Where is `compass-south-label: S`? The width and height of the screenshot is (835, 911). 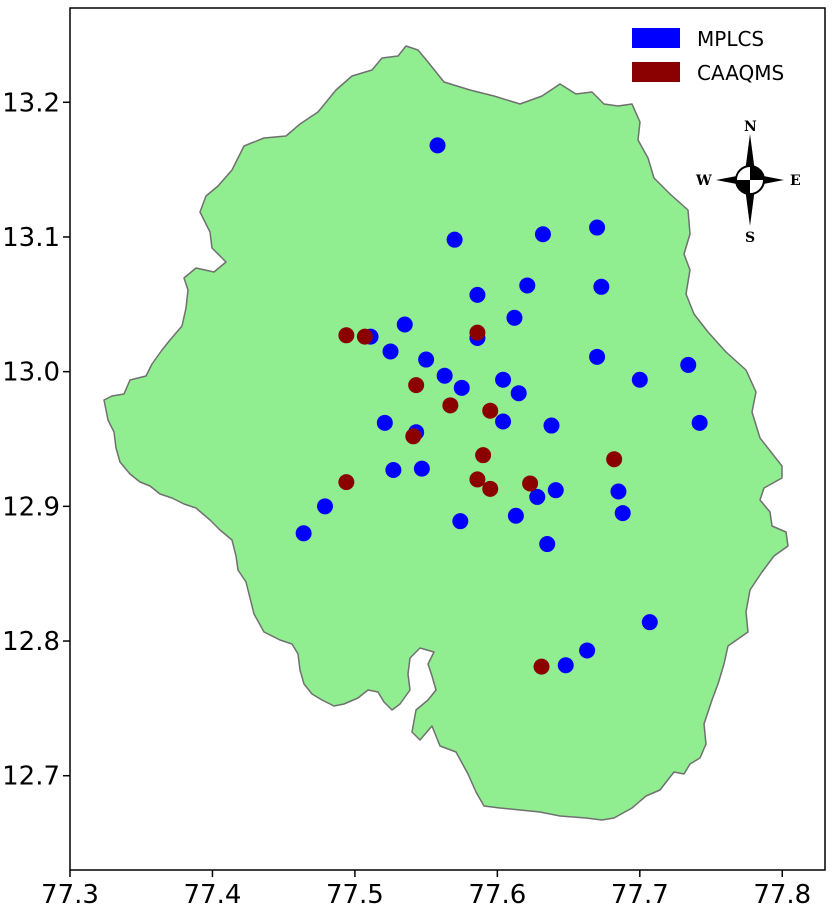
compass-south-label: S is located at coordinates (750, 238).